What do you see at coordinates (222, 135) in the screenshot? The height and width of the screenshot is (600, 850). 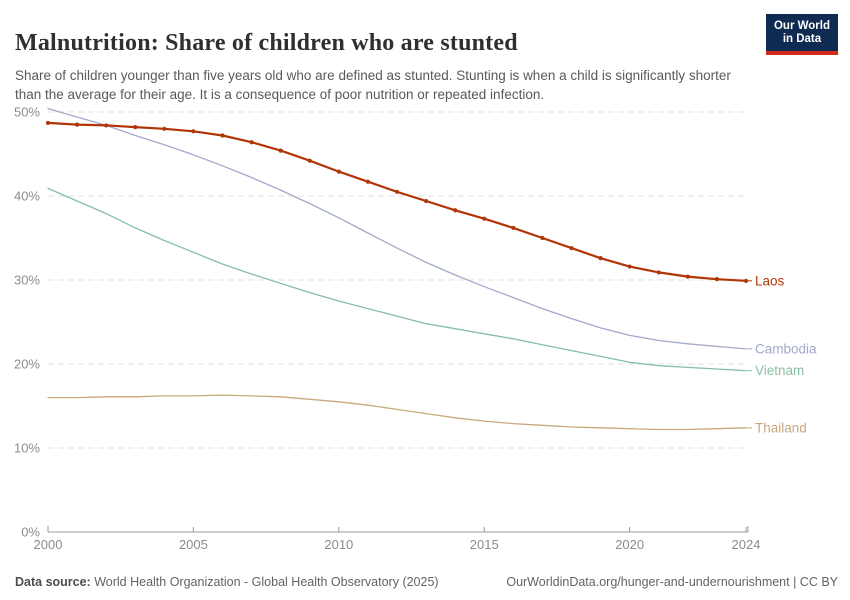 I see `data-point-laos-2006` at bounding box center [222, 135].